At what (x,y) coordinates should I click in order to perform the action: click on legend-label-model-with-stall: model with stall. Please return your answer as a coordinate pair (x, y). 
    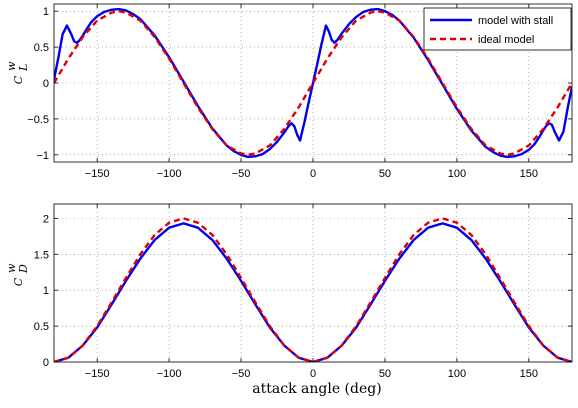
    Looking at the image, I should click on (515, 21).